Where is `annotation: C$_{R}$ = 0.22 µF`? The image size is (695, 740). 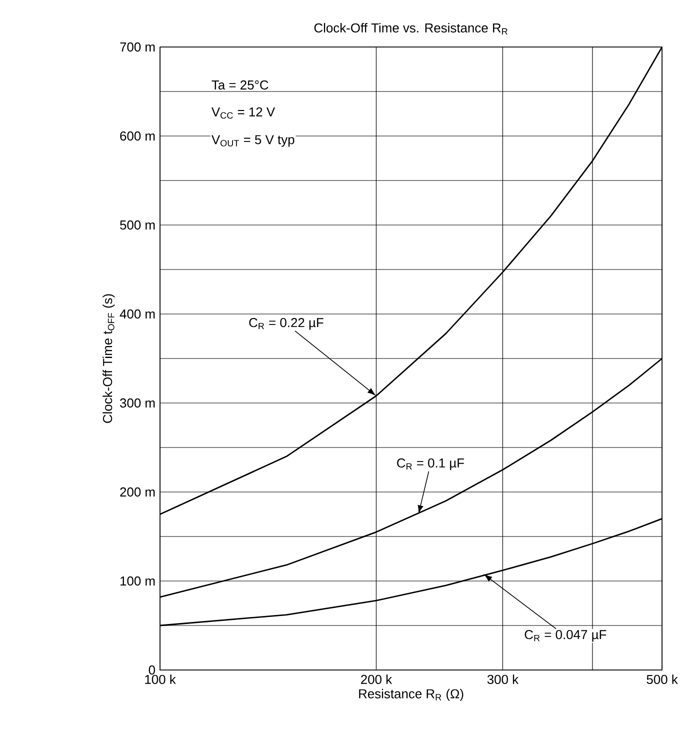 annotation: C$_{R}$ = 0.22 µF is located at coordinates (286, 324).